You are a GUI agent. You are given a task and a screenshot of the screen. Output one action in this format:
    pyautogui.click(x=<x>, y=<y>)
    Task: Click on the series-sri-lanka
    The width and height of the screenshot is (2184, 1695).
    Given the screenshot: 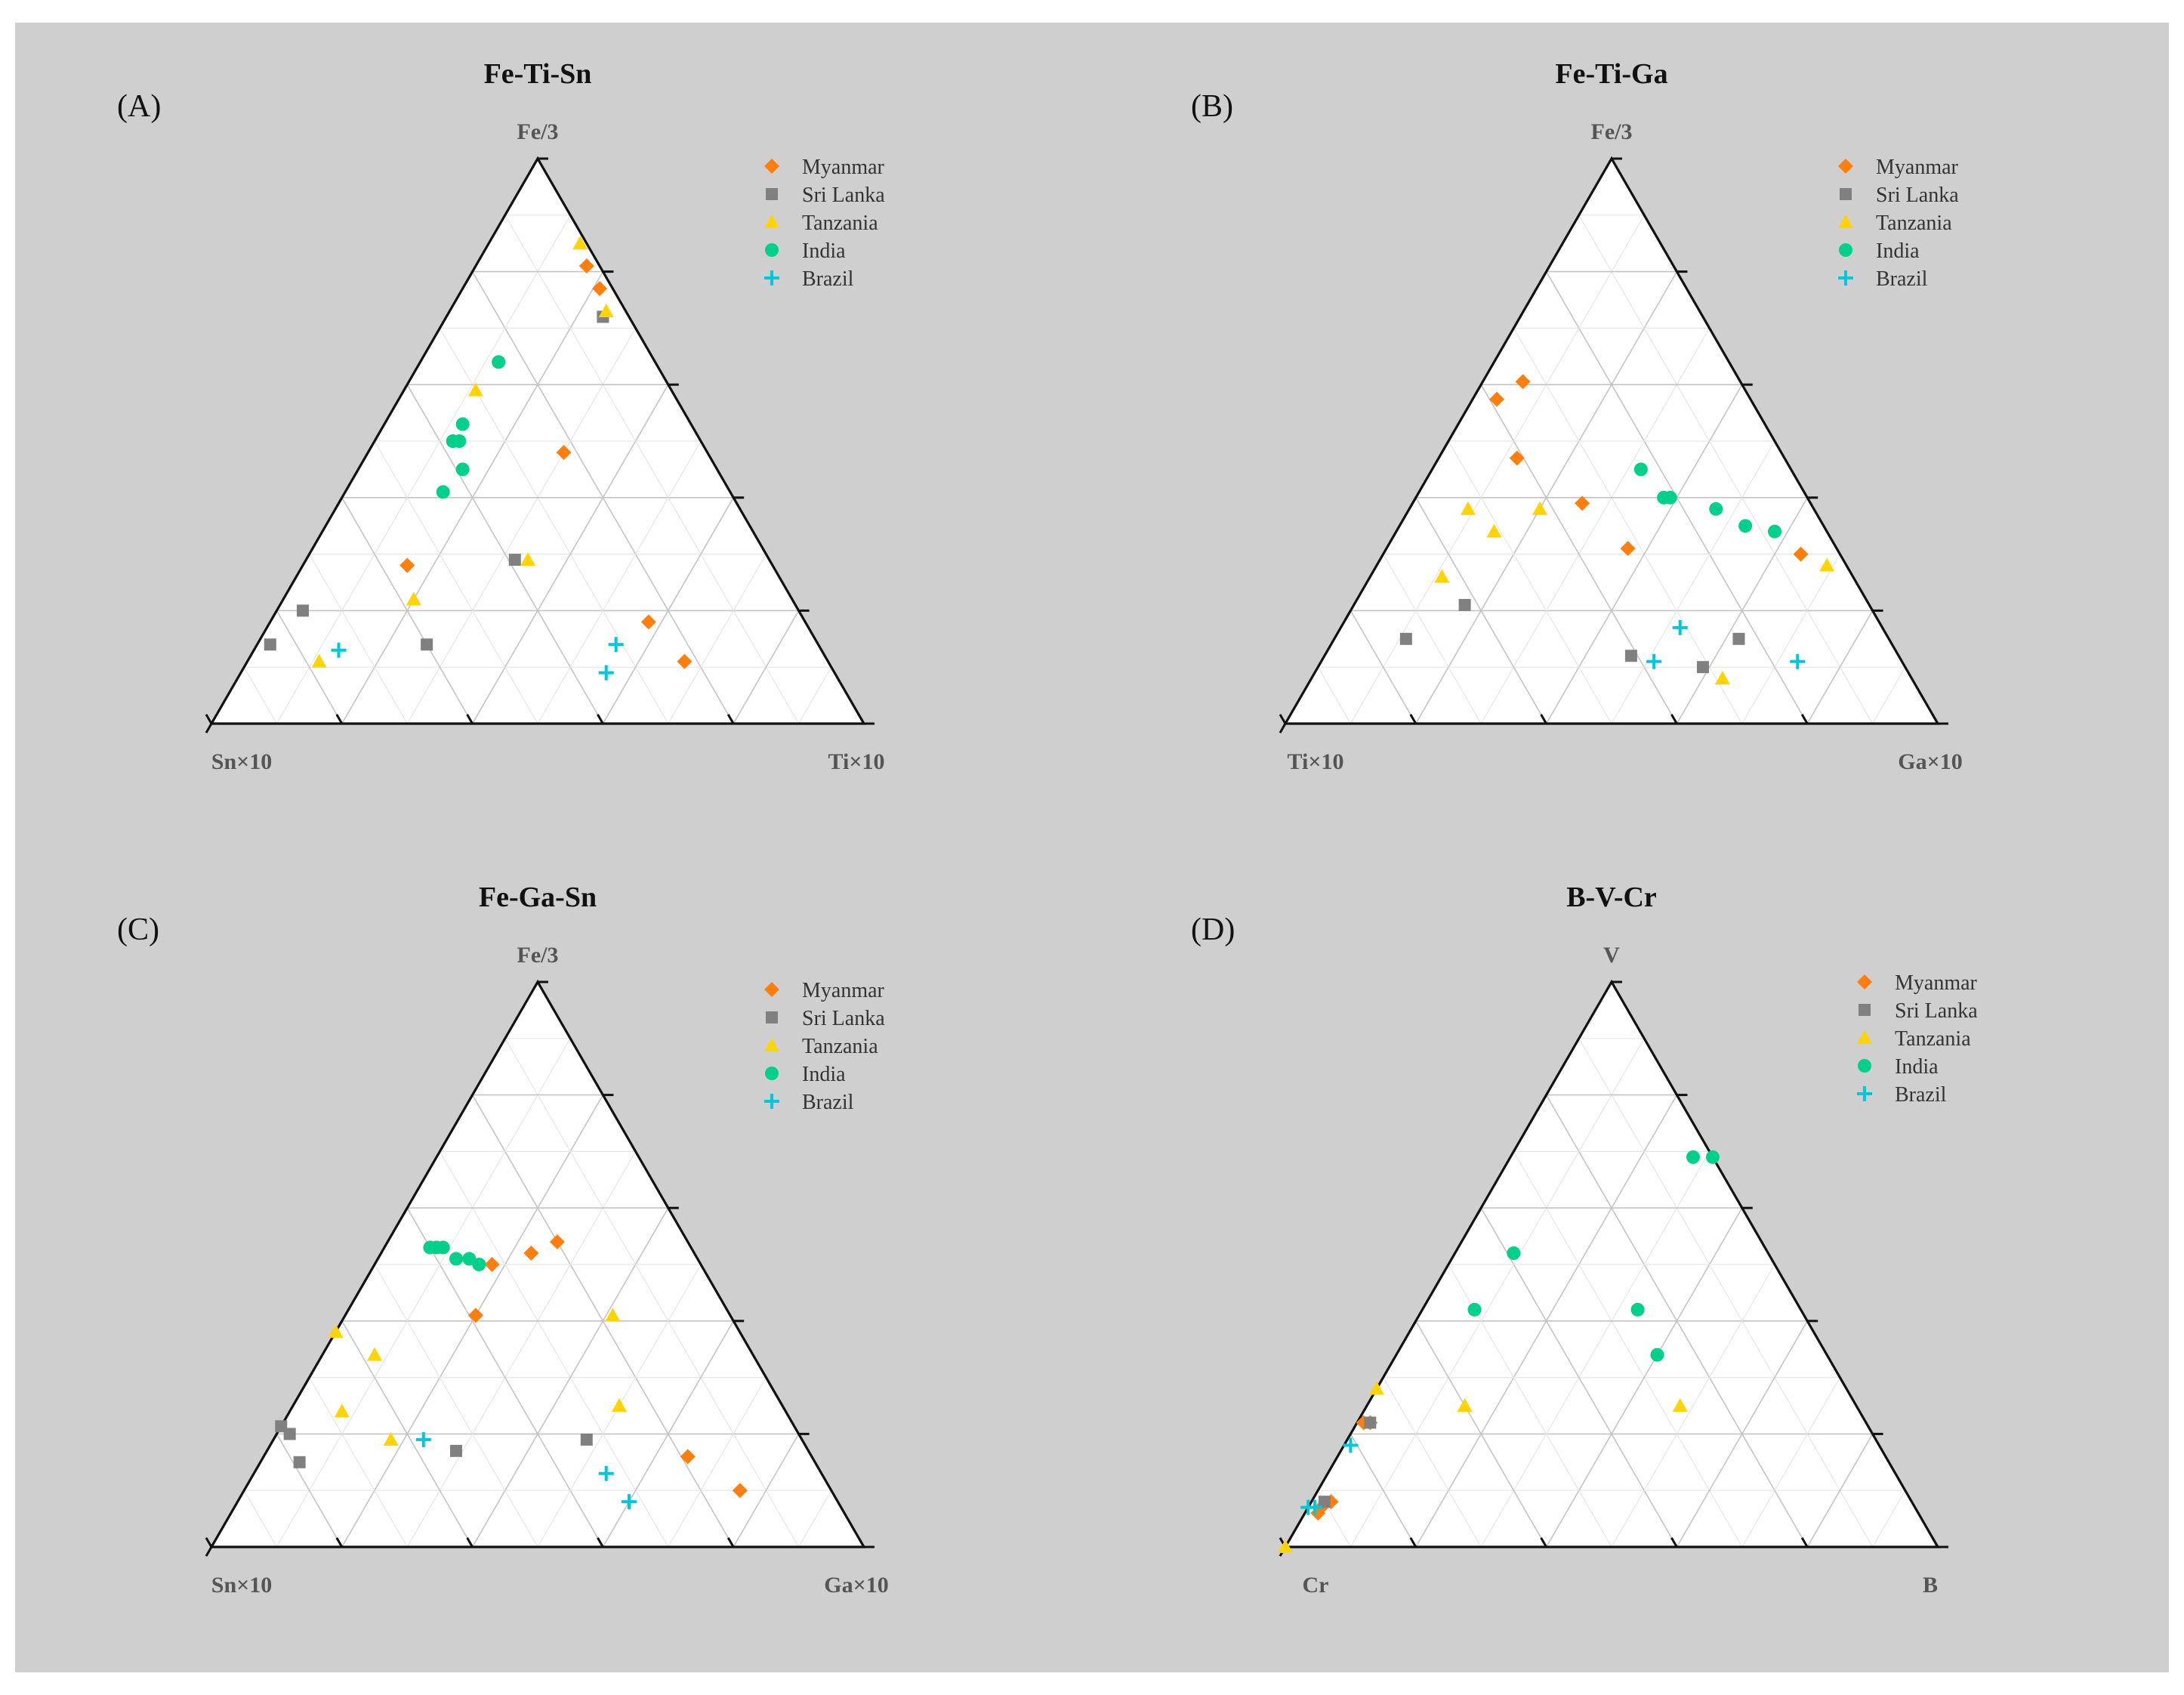 What is the action you would take?
    pyautogui.click(x=436, y=480)
    